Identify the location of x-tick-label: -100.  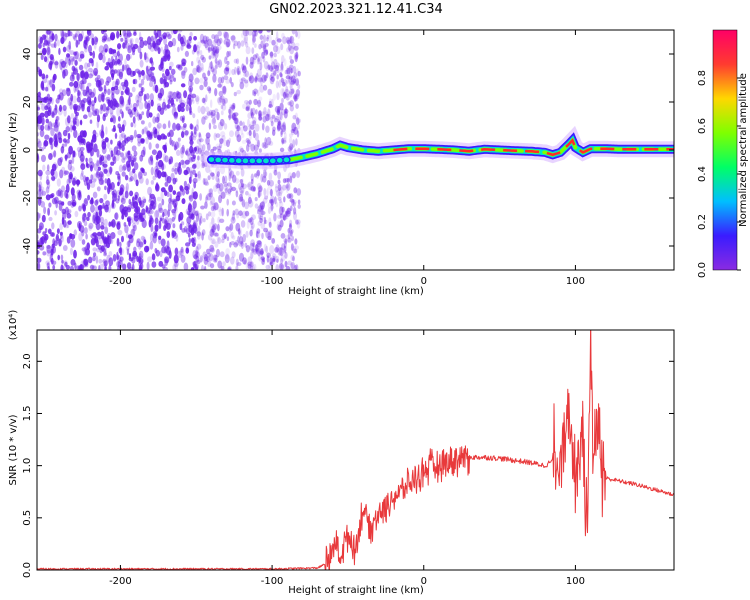
(272, 281).